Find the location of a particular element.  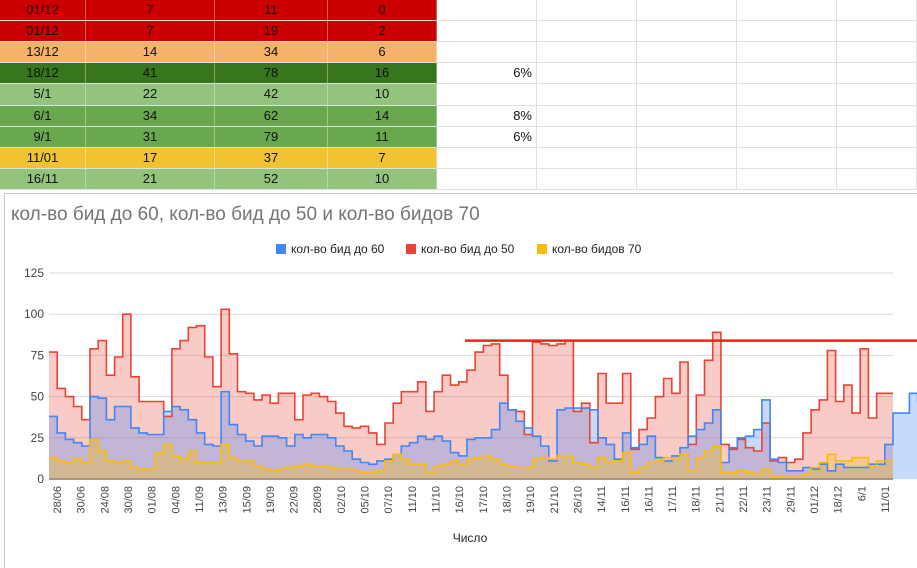

y-tick-label: 50 is located at coordinates (38, 397).